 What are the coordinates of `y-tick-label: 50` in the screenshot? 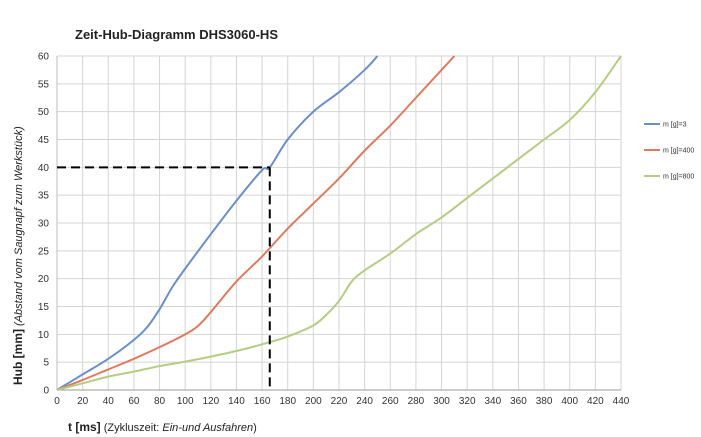 It's located at (44, 112).